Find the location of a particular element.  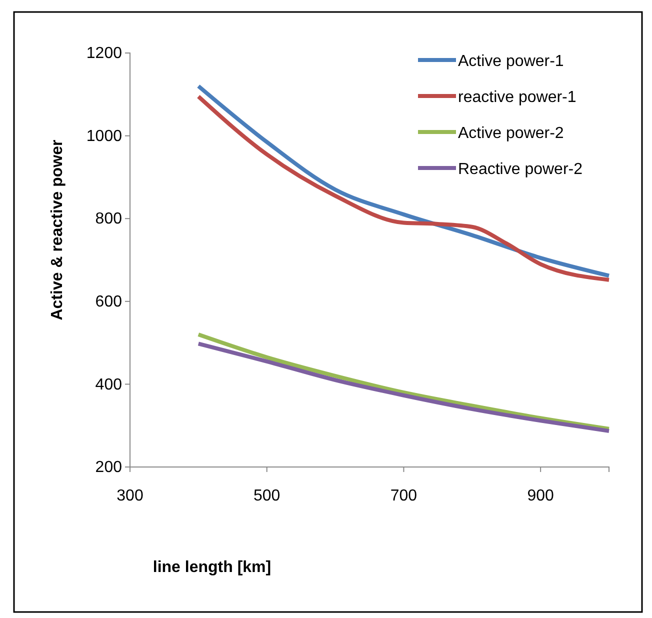

y-axis-title: Active & reactive power is located at coordinates (57, 230).